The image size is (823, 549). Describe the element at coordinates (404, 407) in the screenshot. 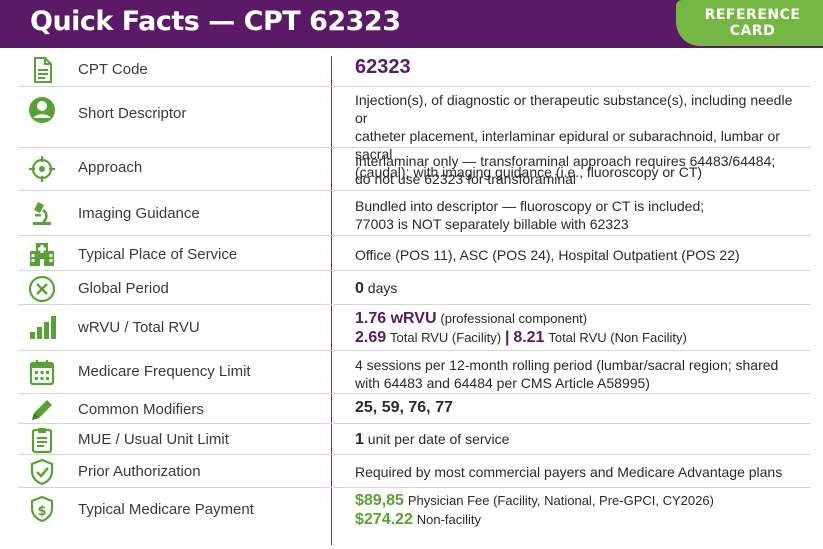

I see `modifiers-value: 25, 59, 76, 77` at that location.